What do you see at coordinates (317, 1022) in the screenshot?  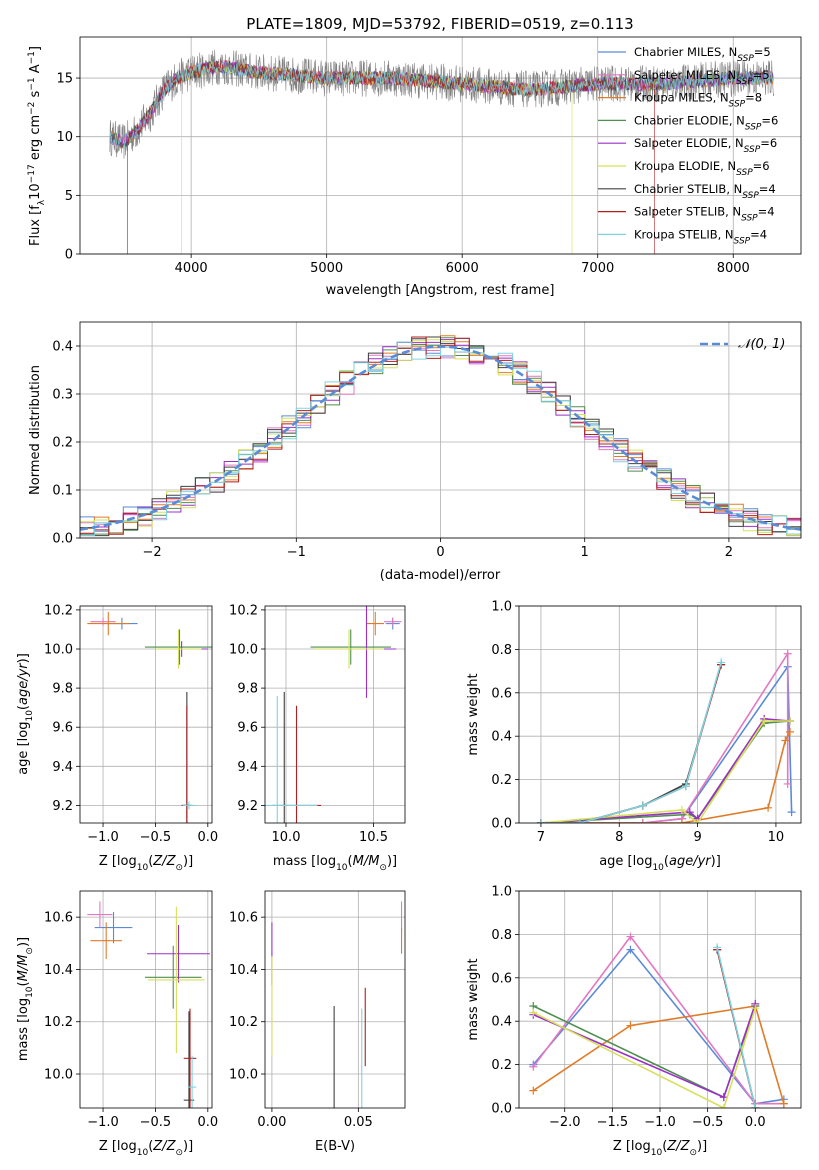 I see `mass-vs-reddening-panel: 0.00 0.05 10.0 10.2 10.4 10.6 E(B-V)` at bounding box center [317, 1022].